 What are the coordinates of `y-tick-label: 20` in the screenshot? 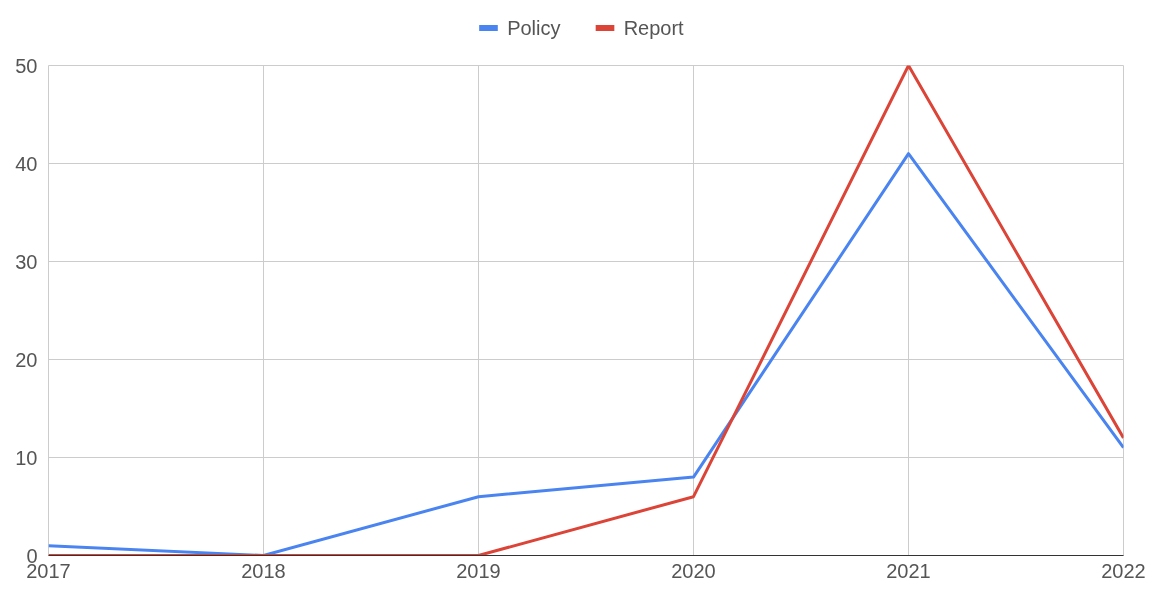 It's located at (26, 359).